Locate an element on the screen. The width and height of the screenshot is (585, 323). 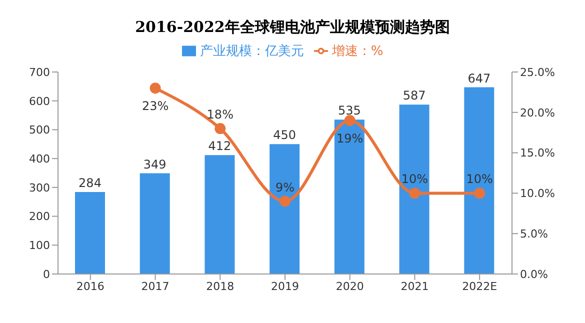
x-tick-label: 2016 is located at coordinates (90, 286).